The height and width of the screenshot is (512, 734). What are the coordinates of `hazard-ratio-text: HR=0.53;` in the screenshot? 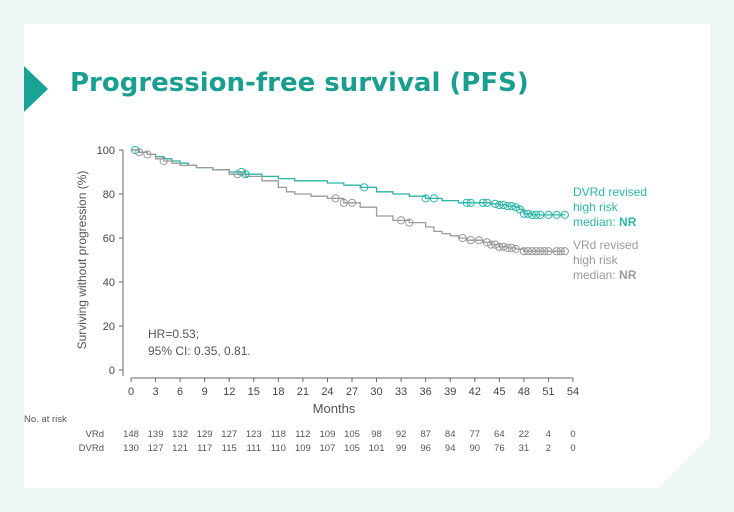 It's located at (173, 334).